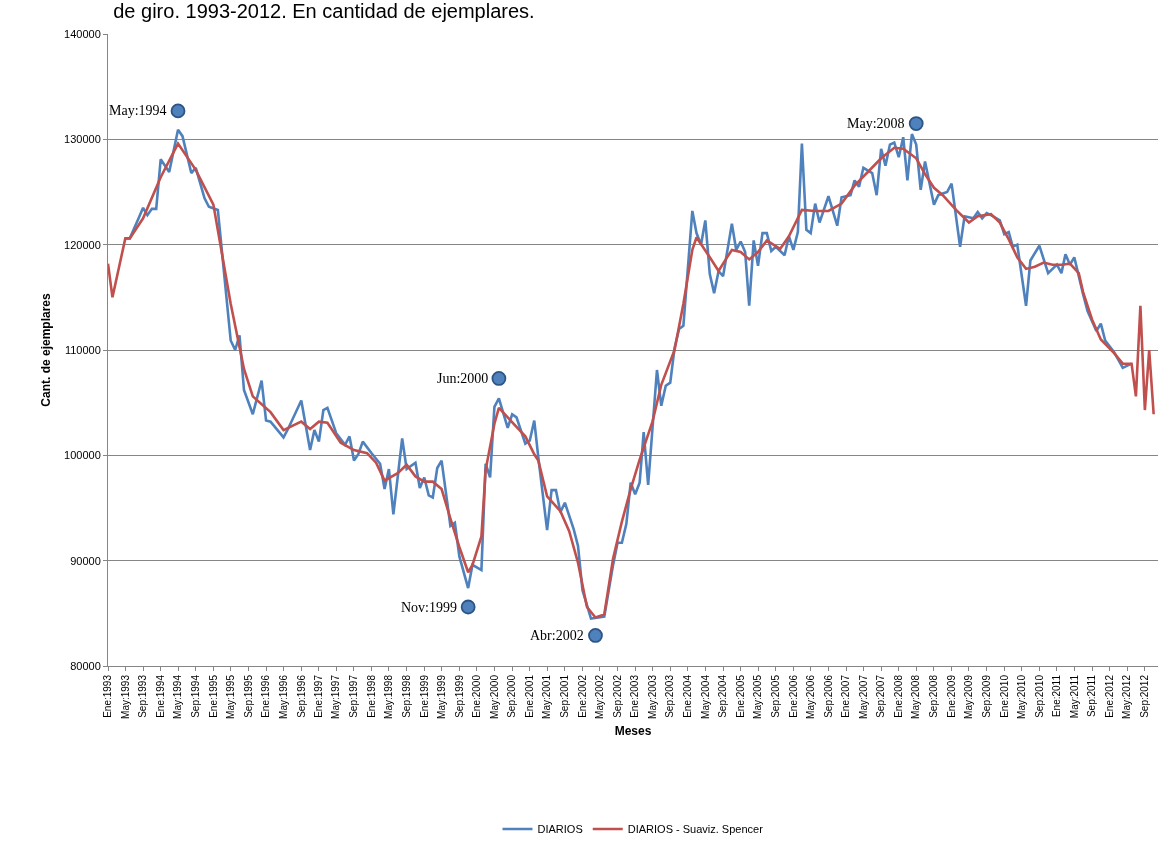 The width and height of the screenshot is (1166, 852). Describe the element at coordinates (1127, 696) in the screenshot. I see `x-tick-label: May:2012` at that location.